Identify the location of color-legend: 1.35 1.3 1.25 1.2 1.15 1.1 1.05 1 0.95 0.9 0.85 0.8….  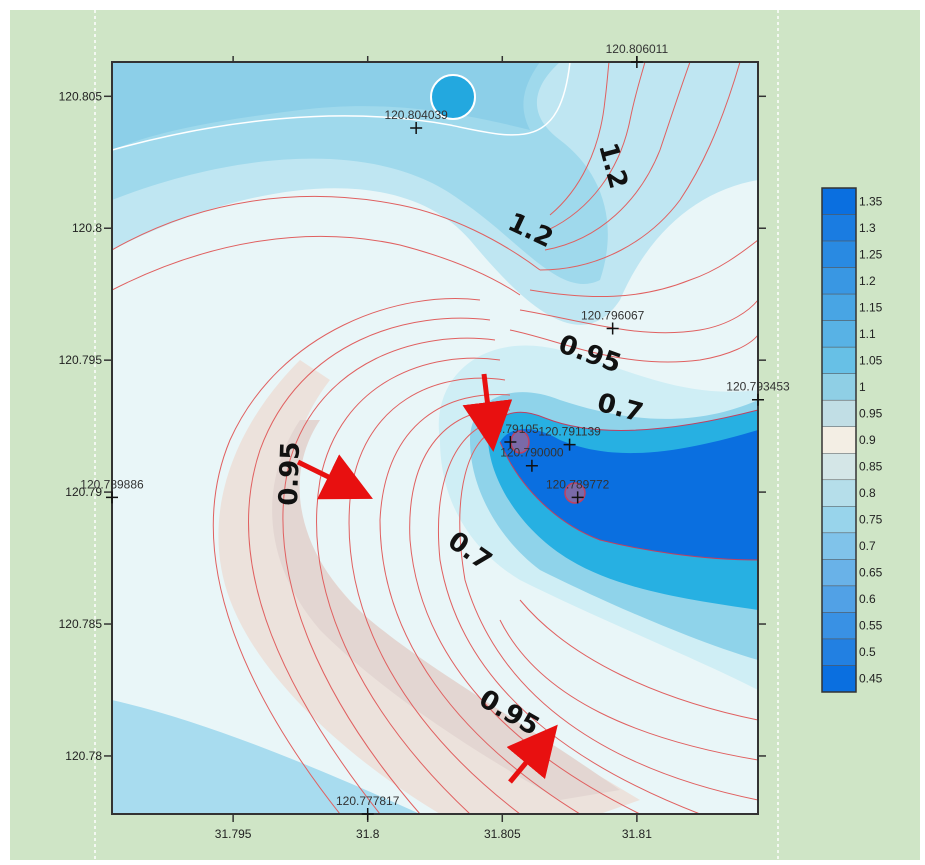
(852, 440).